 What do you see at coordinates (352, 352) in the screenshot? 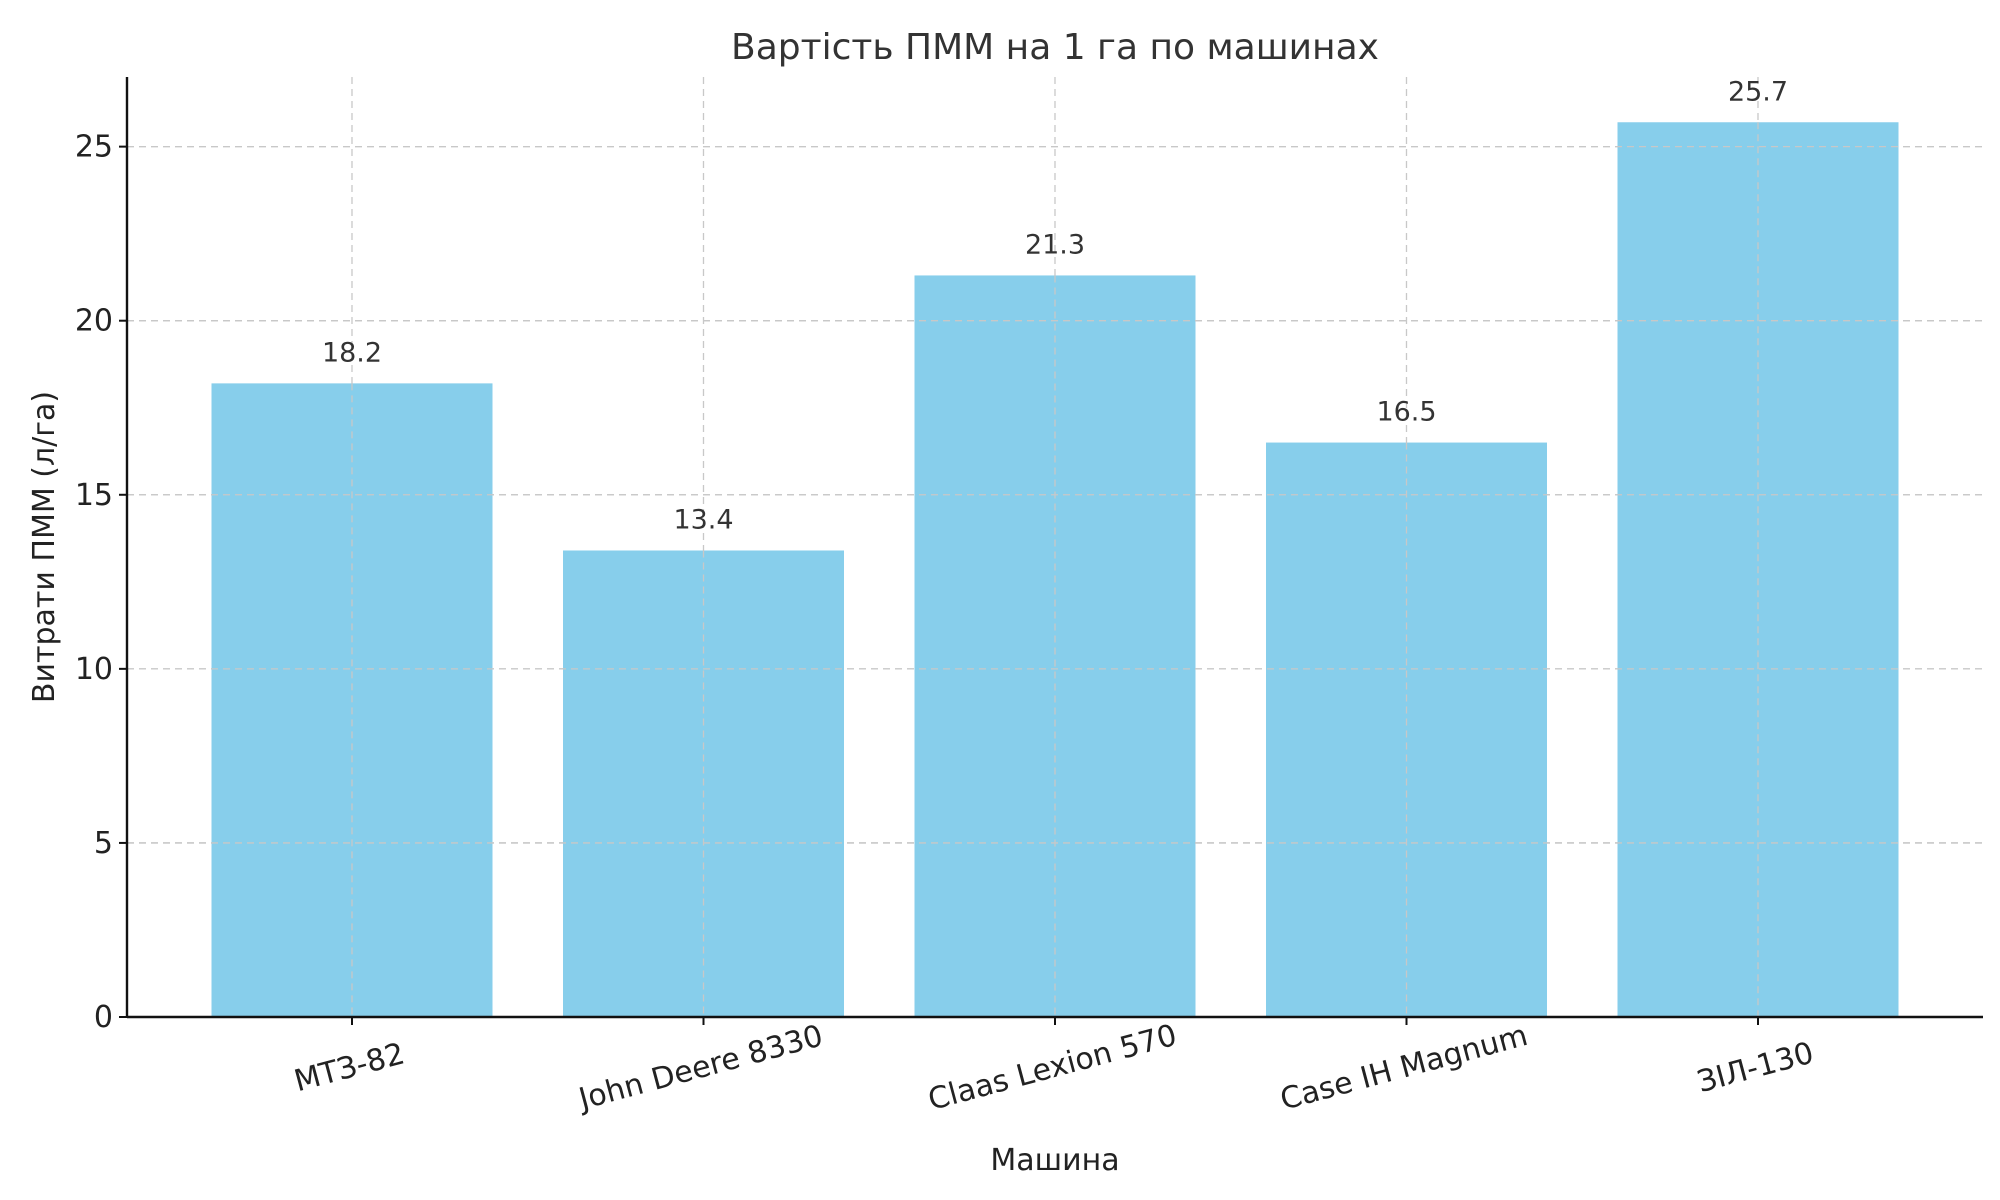
I see `bar-value-label: 18.2` at bounding box center [352, 352].